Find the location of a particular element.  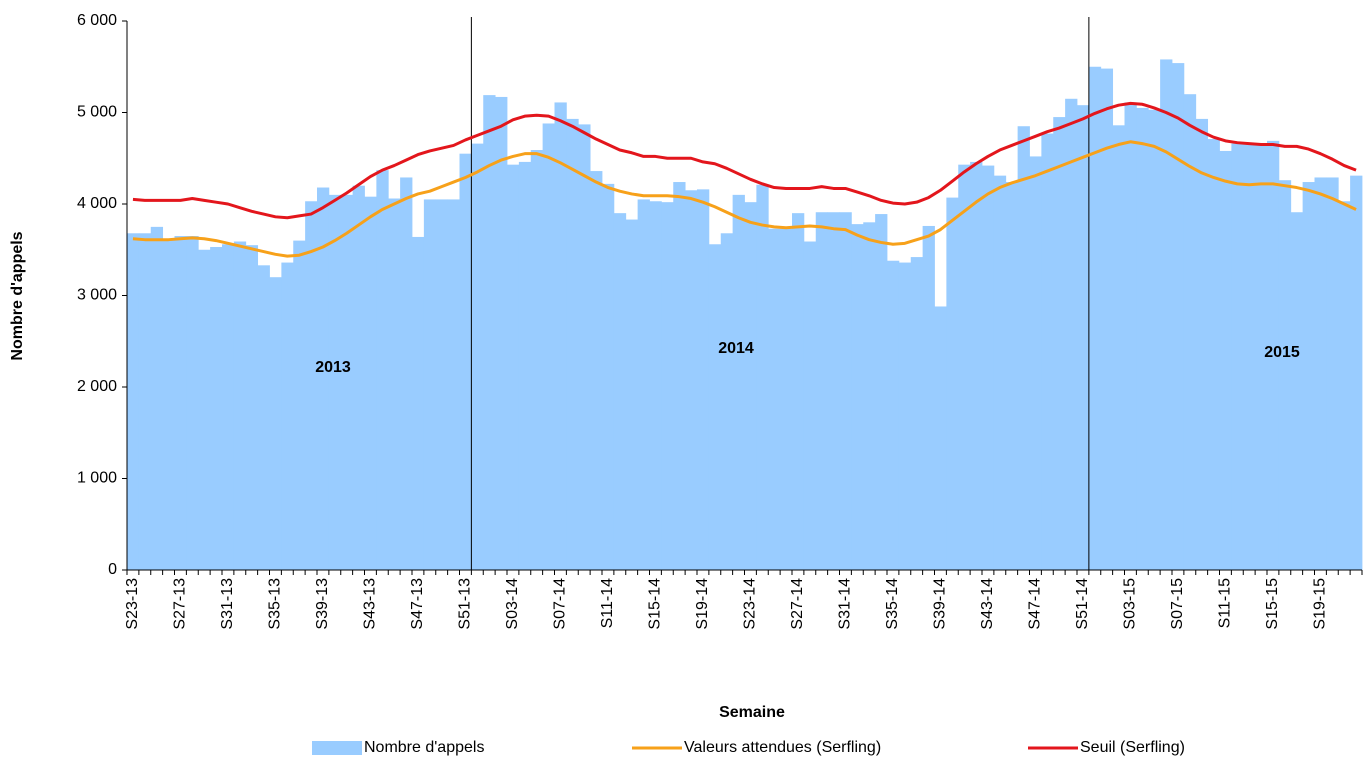

x-tick-label: S23-13 is located at coordinates (132, 604).